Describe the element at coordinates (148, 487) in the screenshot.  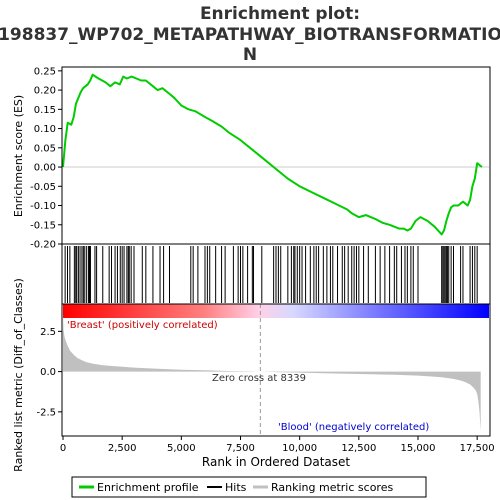
I see `legend-enrichment-label: Enrichment profile` at that location.